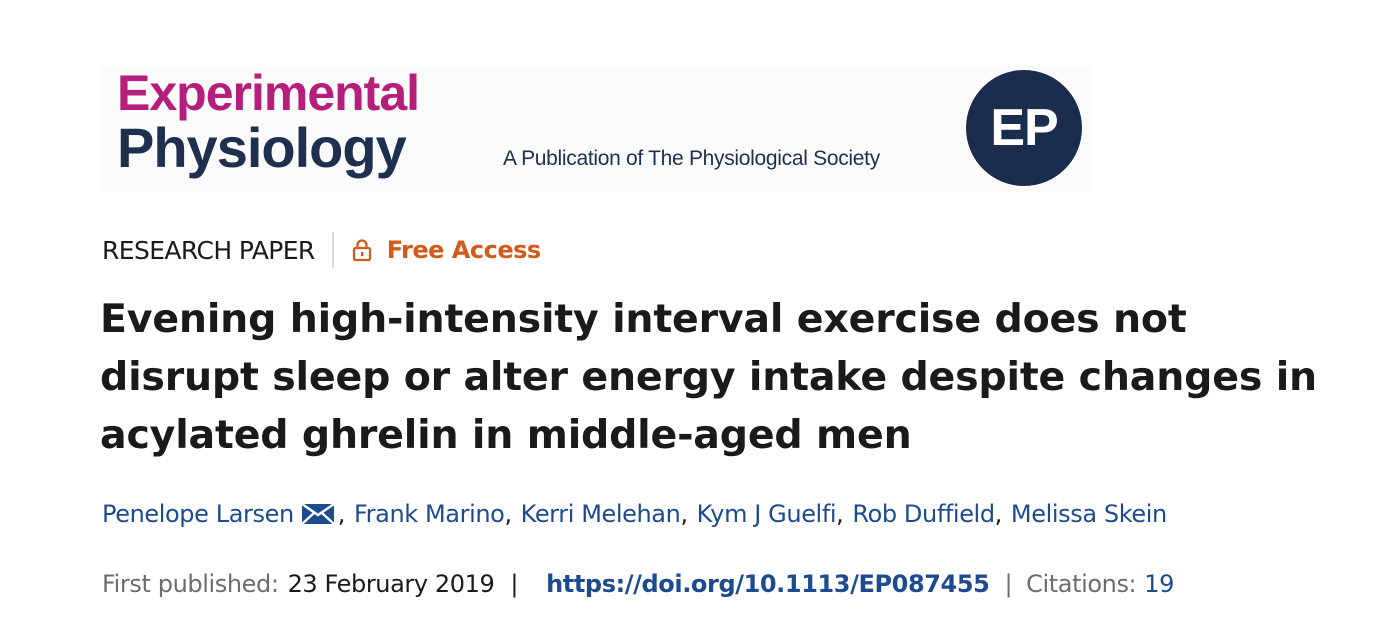  I want to click on article-meta-row: RESEARCH PAPER Free Access, so click(321, 250).